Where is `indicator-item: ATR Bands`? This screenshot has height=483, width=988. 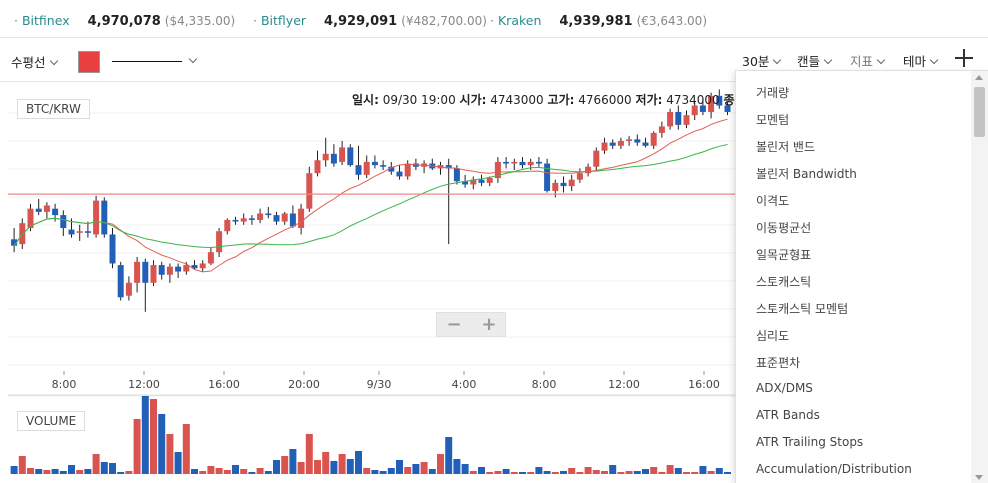 indicator-item: ATR Bands is located at coordinates (788, 415).